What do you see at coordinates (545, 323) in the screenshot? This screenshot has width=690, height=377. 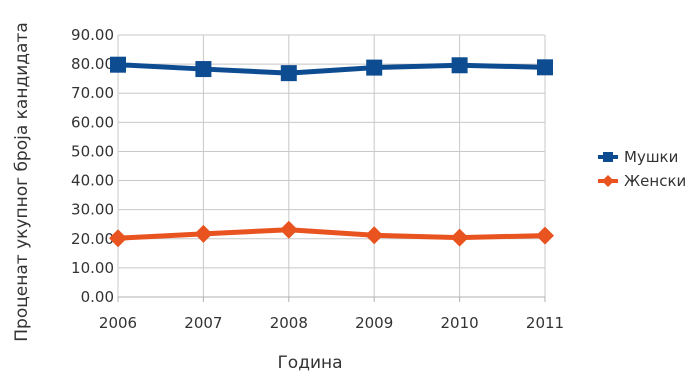 I see `x-tick-label: 2011` at bounding box center [545, 323].